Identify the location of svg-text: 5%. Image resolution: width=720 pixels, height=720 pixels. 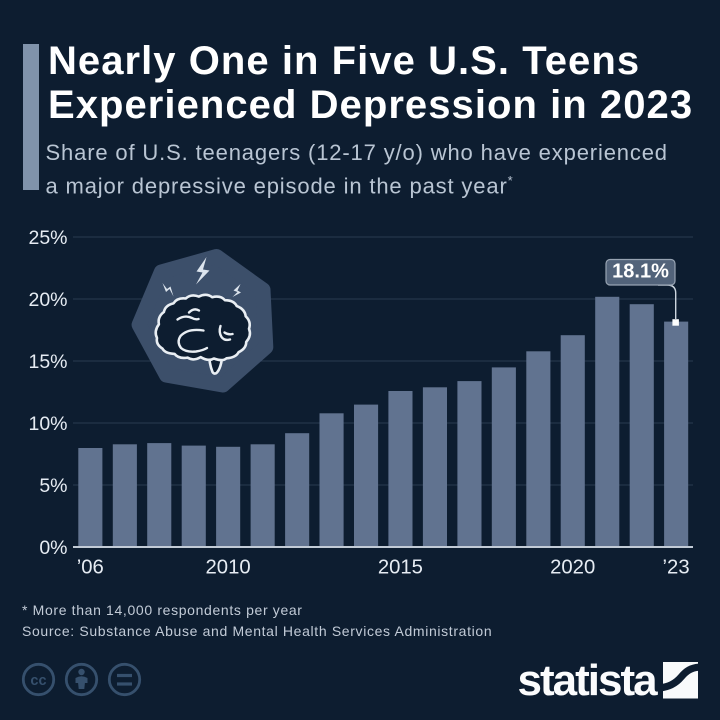
(53, 486).